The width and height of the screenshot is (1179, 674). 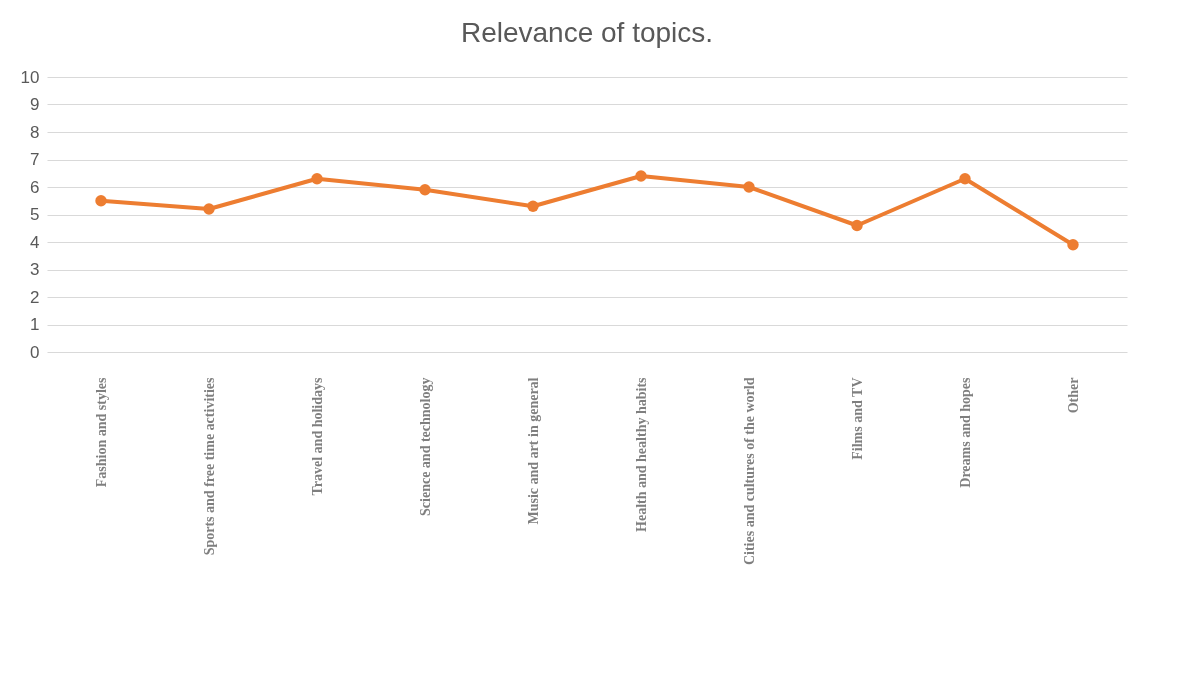 What do you see at coordinates (35, 132) in the screenshot?
I see `y-tick-label: 8` at bounding box center [35, 132].